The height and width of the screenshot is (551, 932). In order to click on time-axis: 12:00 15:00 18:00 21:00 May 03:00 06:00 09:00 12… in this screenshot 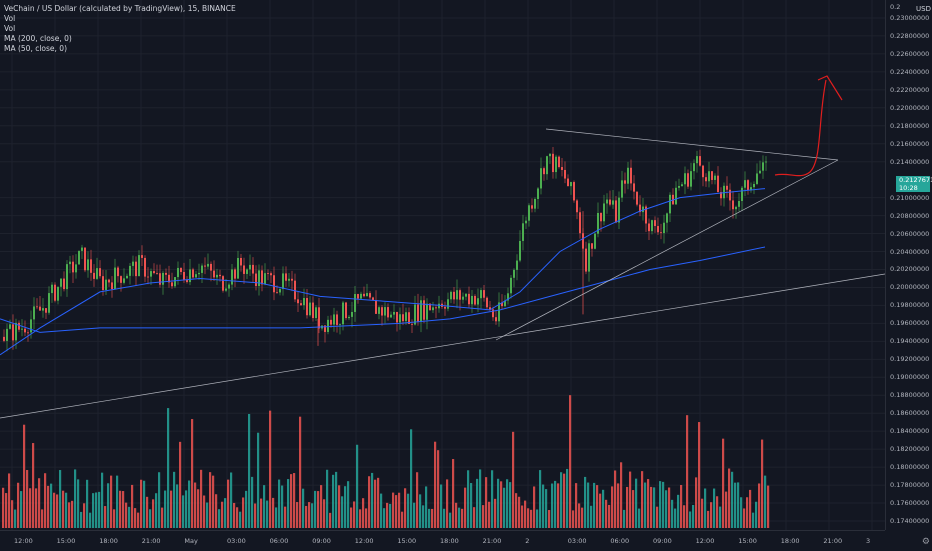, I will do `click(442, 540)`.